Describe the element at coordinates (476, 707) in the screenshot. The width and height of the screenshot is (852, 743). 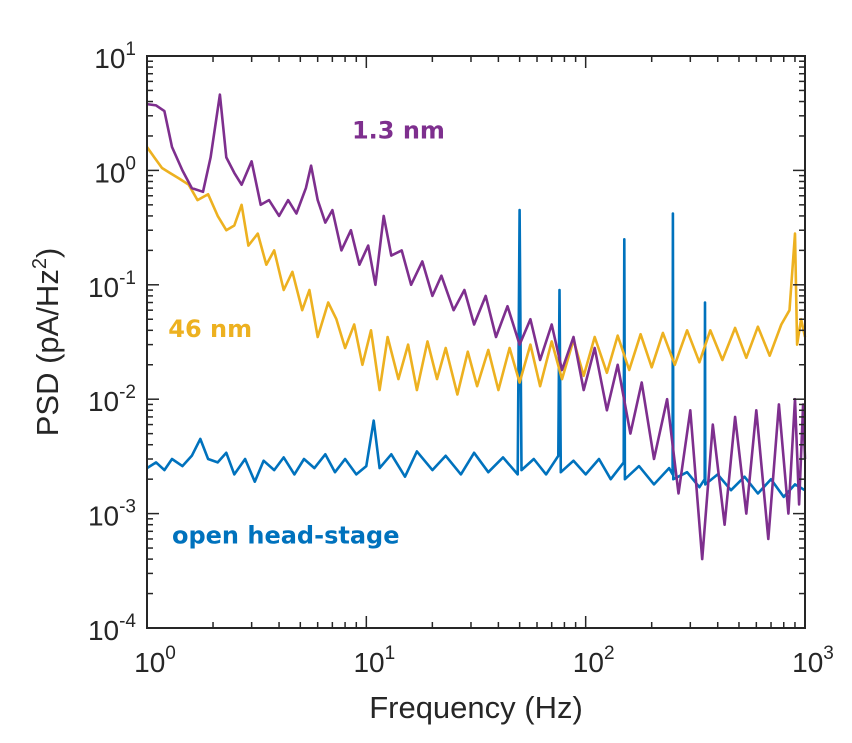
I see `x-axis-label: Frequency (Hz)` at that location.